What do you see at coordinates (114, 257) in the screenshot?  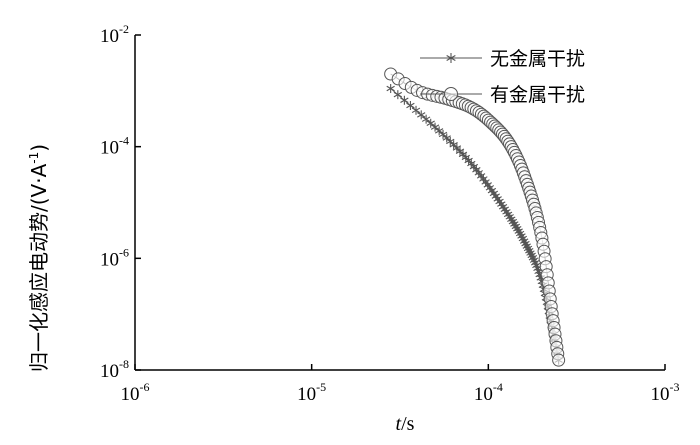 I see `y-tick-label: 10⁻⁶` at bounding box center [114, 257].